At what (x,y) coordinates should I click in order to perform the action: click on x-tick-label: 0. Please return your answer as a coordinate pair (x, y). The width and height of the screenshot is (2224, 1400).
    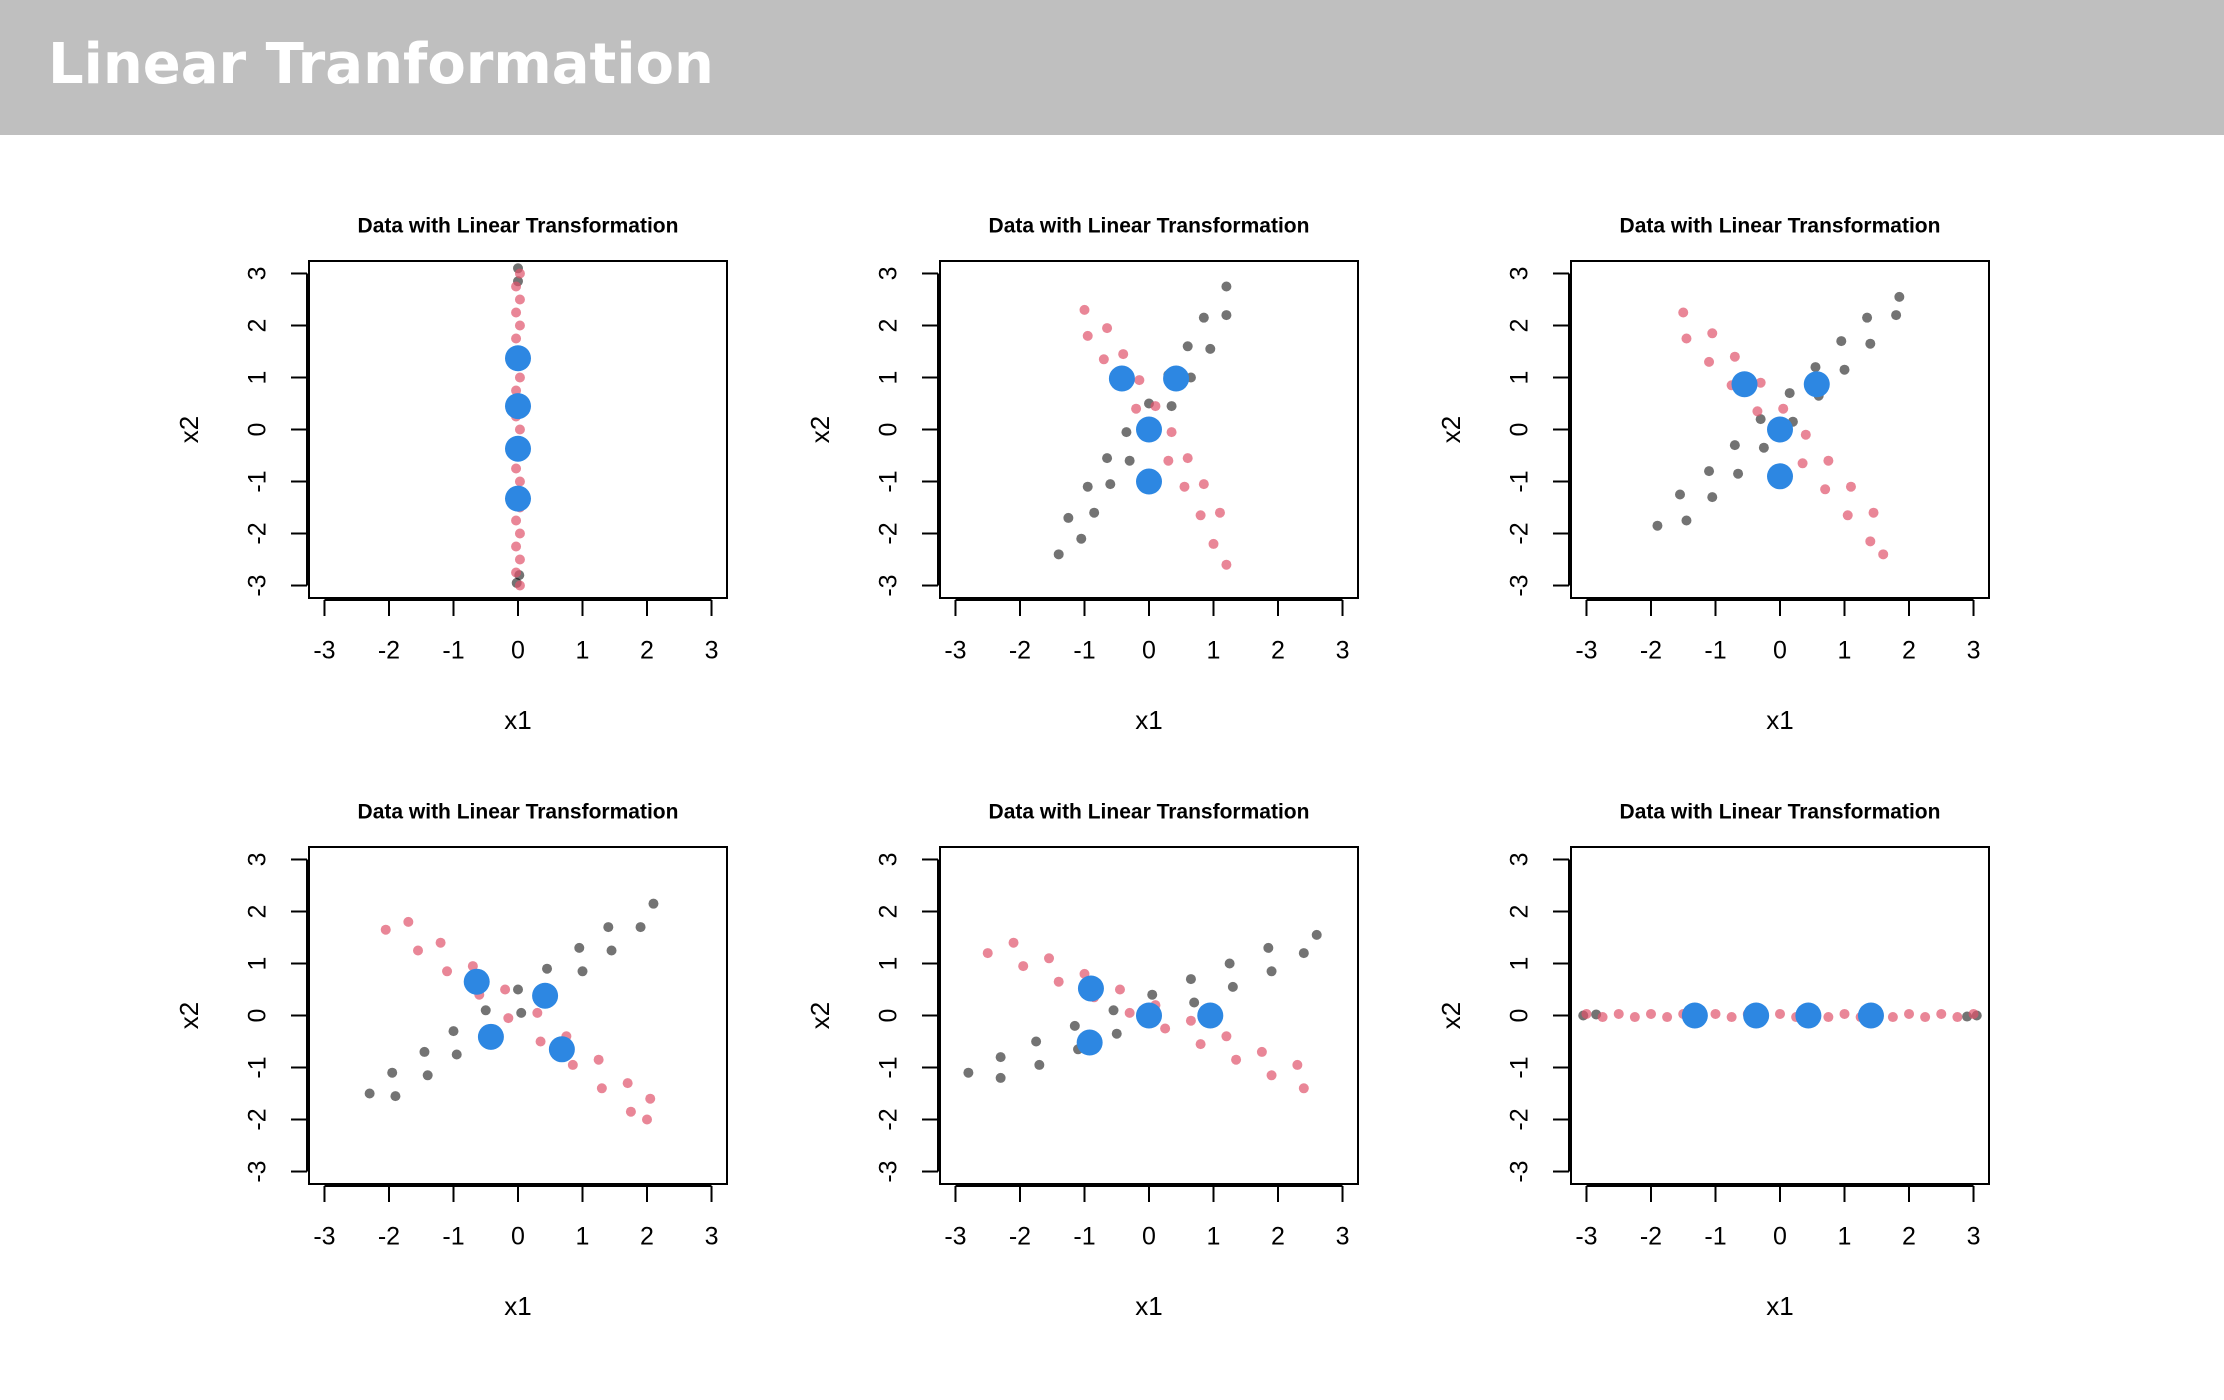
    Looking at the image, I should click on (518, 1237).